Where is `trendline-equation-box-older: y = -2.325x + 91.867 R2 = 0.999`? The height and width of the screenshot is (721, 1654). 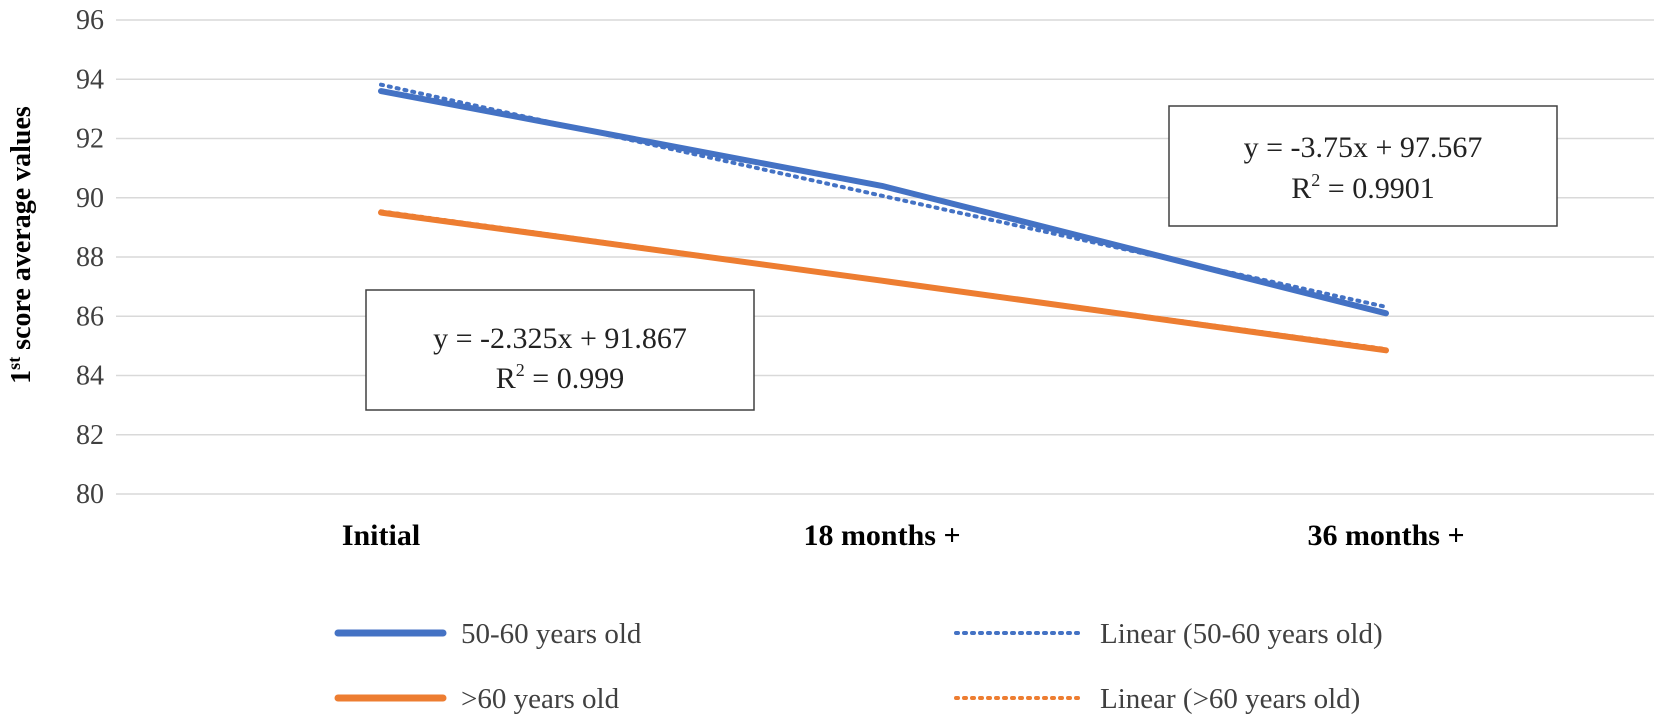
trendline-equation-box-older: y = -2.325x + 91.867 R2 = 0.999 is located at coordinates (560, 350).